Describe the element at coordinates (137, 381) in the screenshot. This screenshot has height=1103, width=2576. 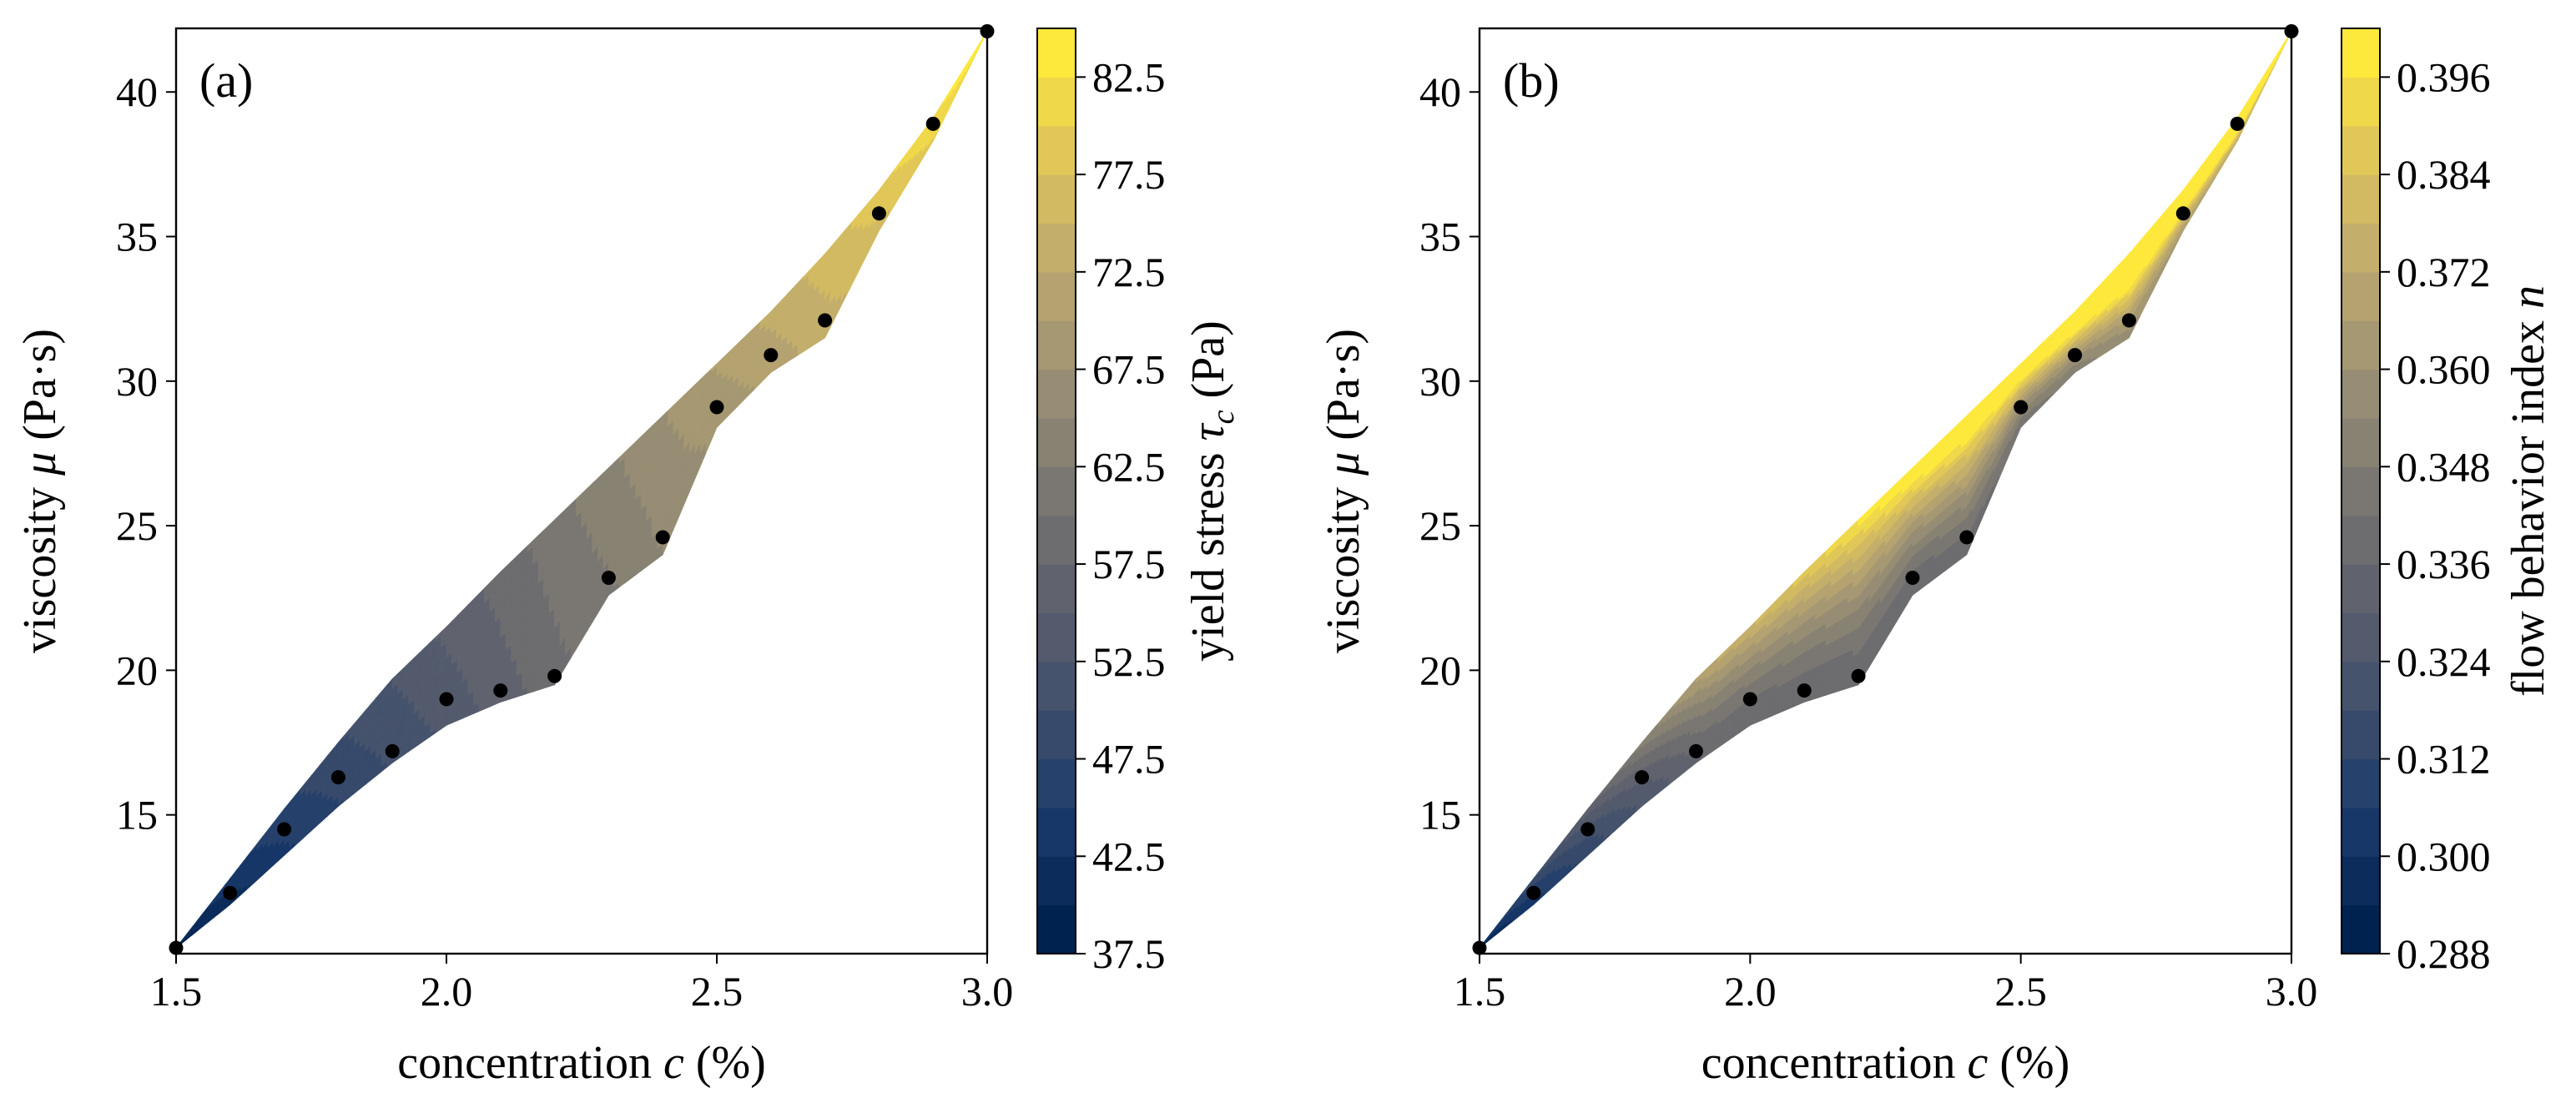
I see `y-tick-label: 30` at that location.